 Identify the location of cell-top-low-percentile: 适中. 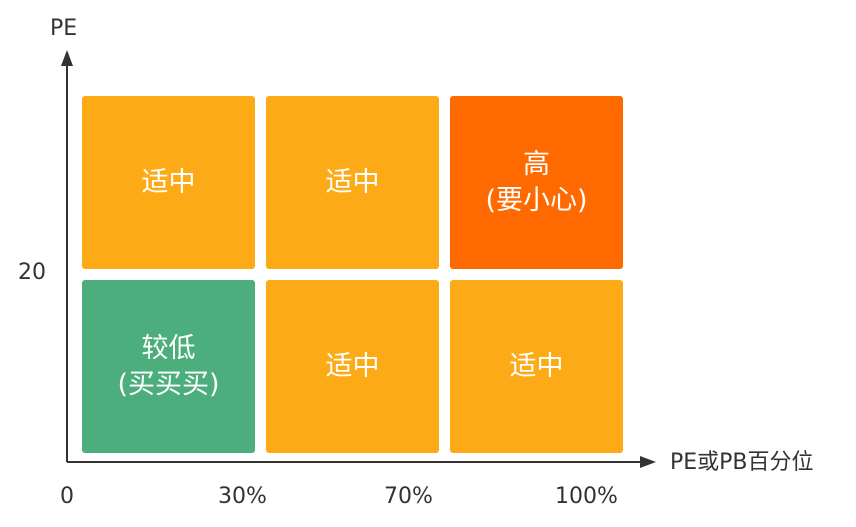
(168, 182).